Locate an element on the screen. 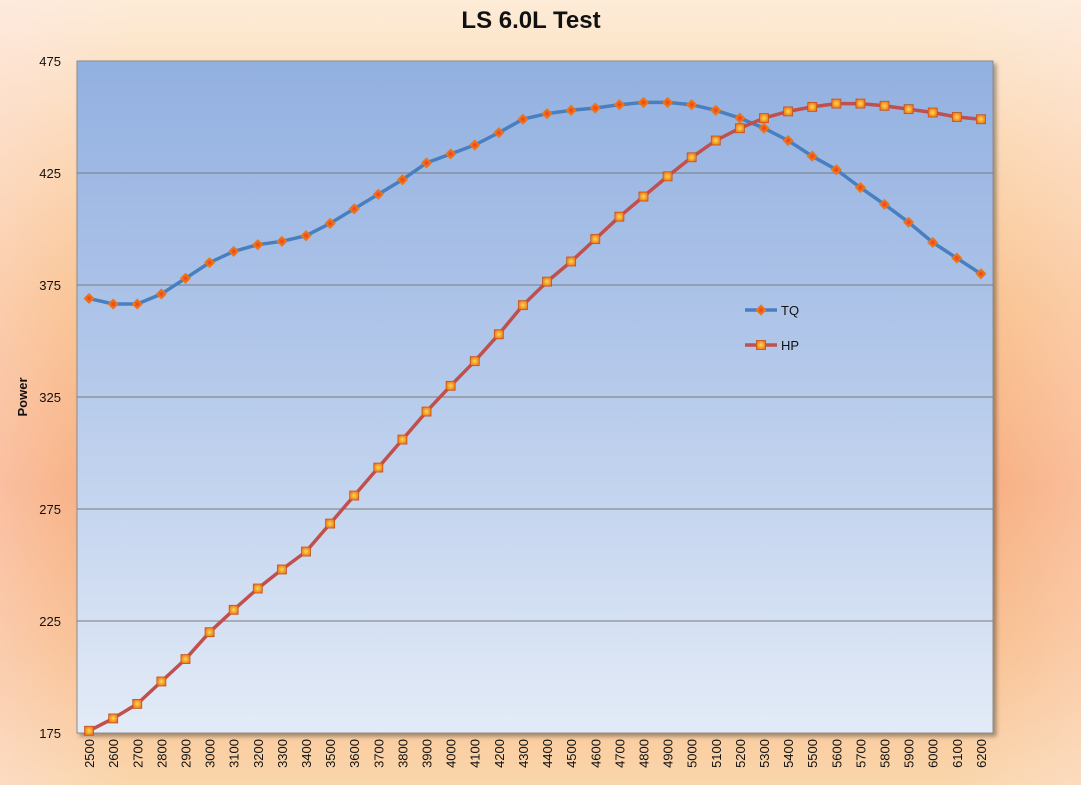  x-tick-label: 4400 is located at coordinates (547, 753).